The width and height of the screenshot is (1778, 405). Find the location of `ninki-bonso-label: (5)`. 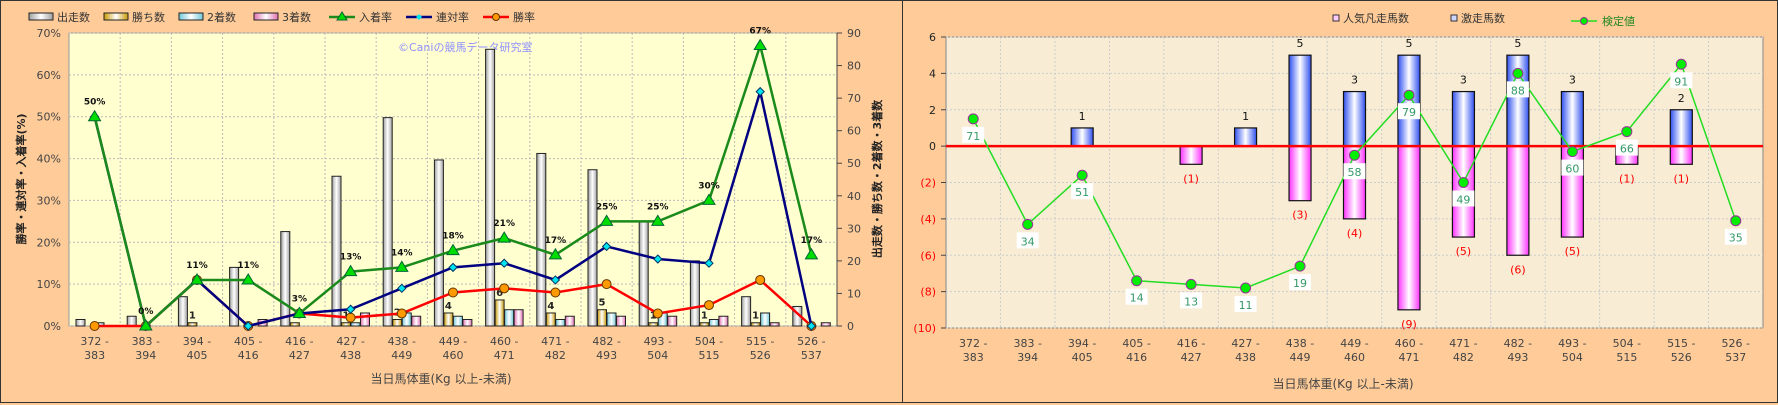

ninki-bonso-label: (5) is located at coordinates (1464, 251).